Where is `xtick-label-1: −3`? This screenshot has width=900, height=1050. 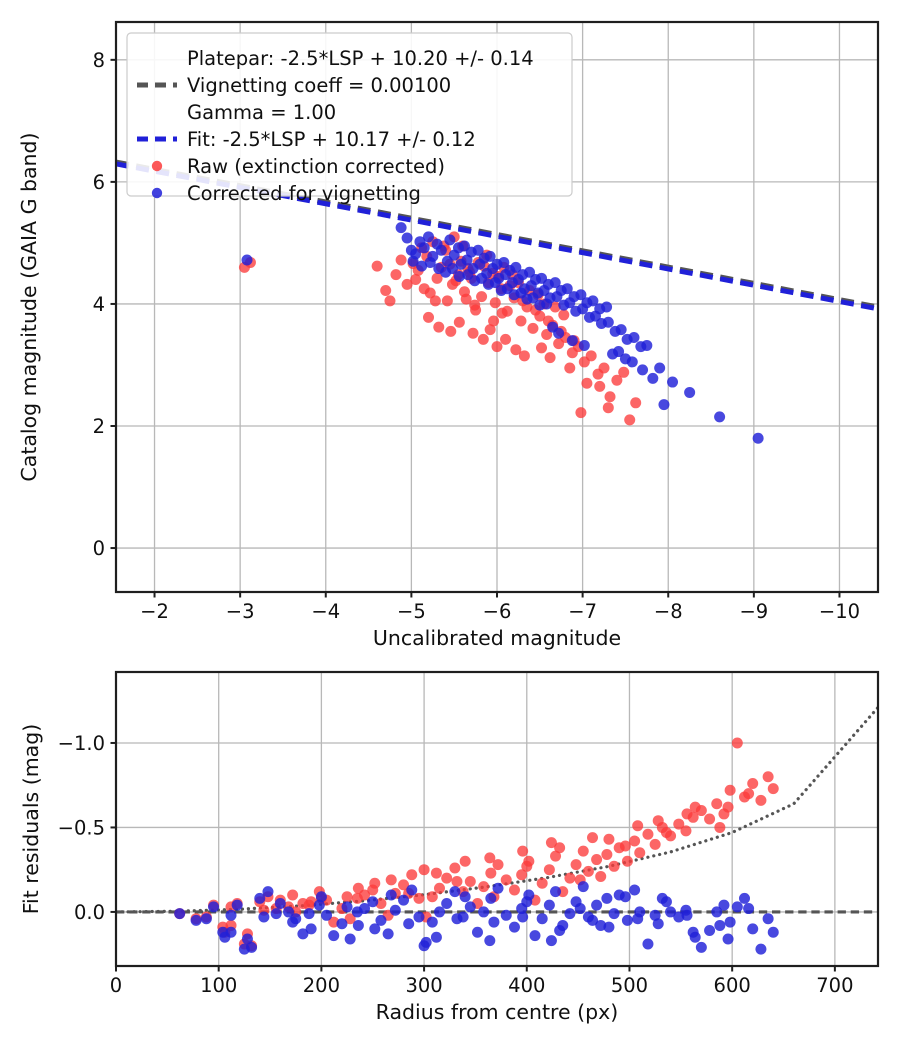 xtick-label-1: −3 is located at coordinates (240, 611).